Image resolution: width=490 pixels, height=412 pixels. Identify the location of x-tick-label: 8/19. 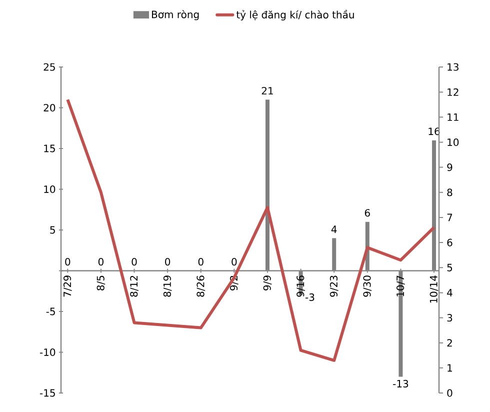
(167, 286).